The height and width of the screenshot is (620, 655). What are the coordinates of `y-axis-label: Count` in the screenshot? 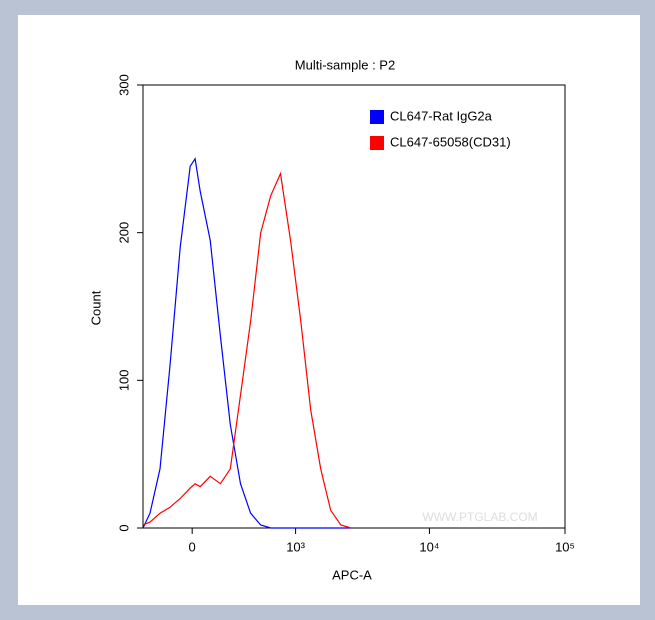 It's located at (95, 307).